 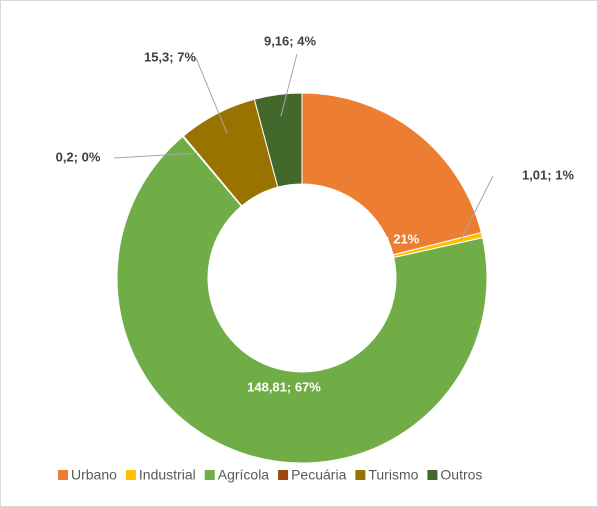 I want to click on legend-label: Agrícola, so click(x=244, y=475).